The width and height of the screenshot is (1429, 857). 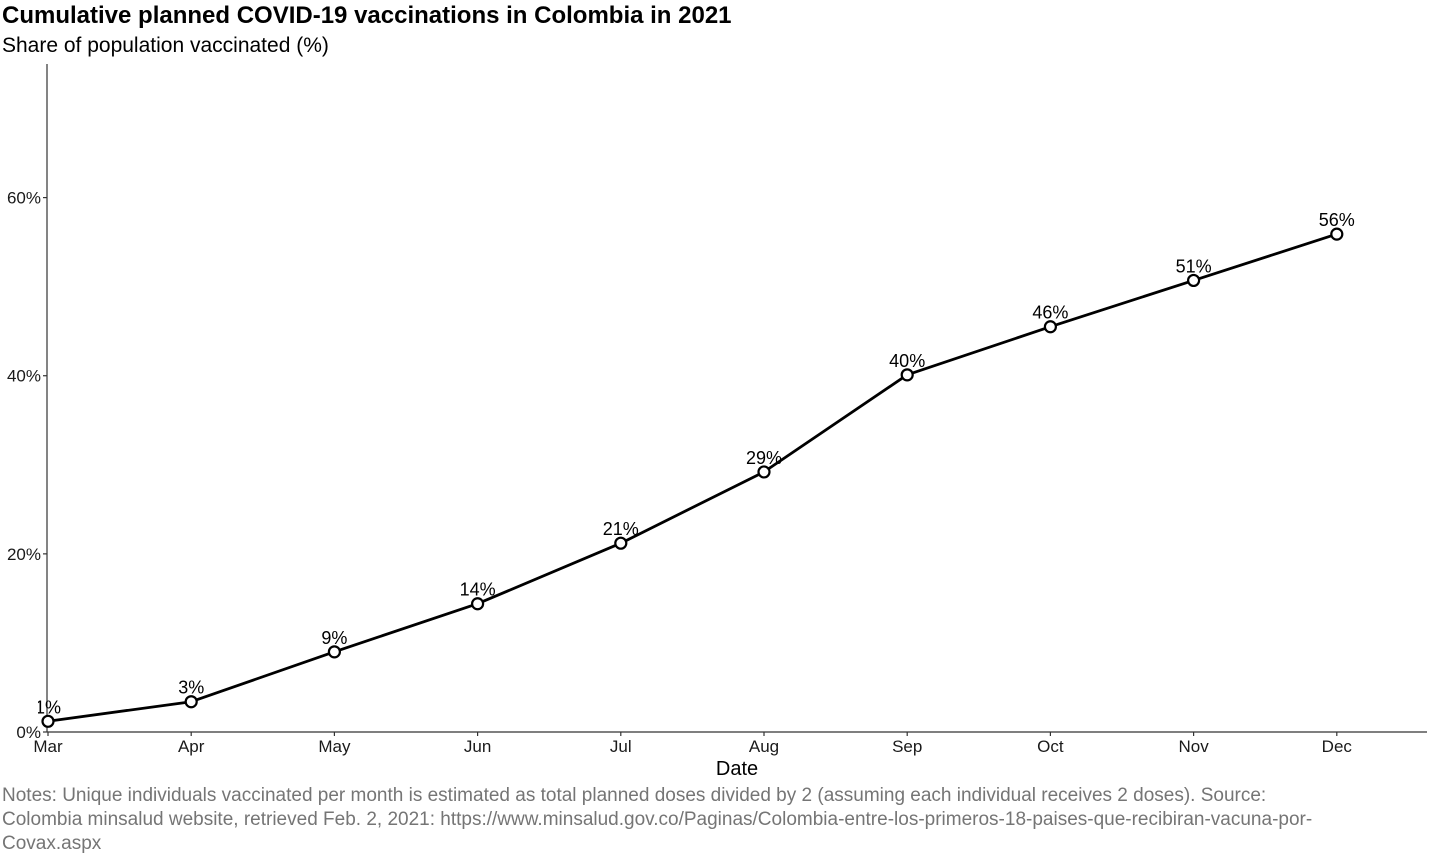 I want to click on x-tick-label: Mar, so click(x=48, y=746).